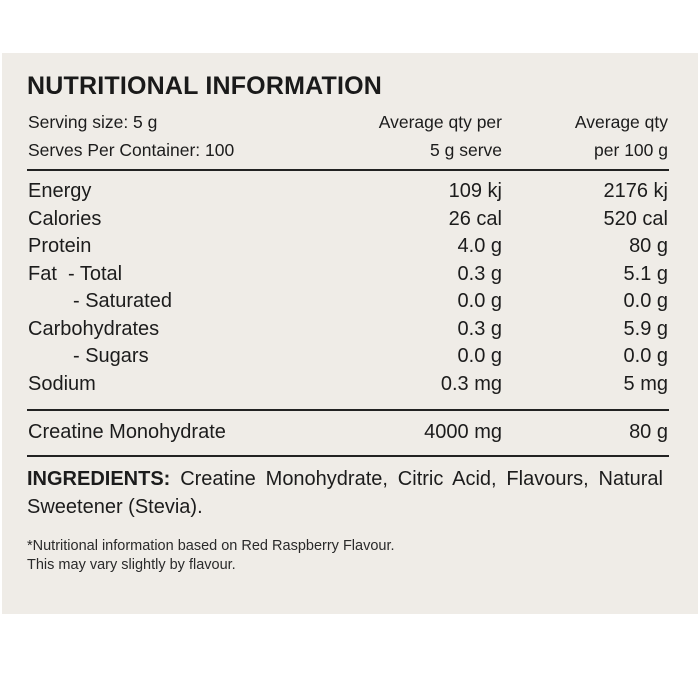 The image size is (700, 700). I want to click on nutrient-label: Energy, so click(60, 191).